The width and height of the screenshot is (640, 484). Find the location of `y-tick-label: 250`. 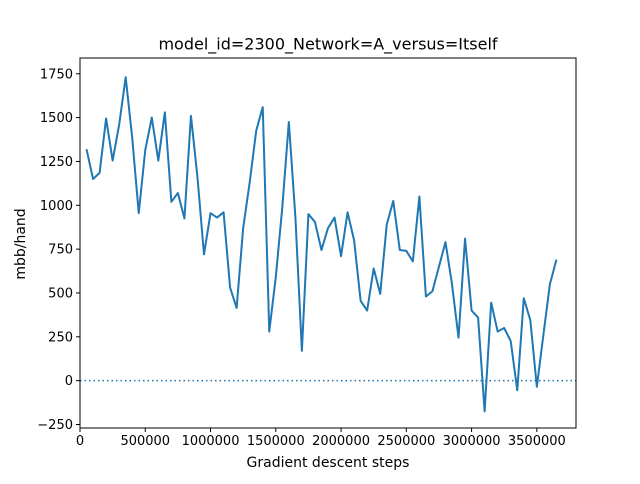

y-tick-label: 250 is located at coordinates (60, 337).